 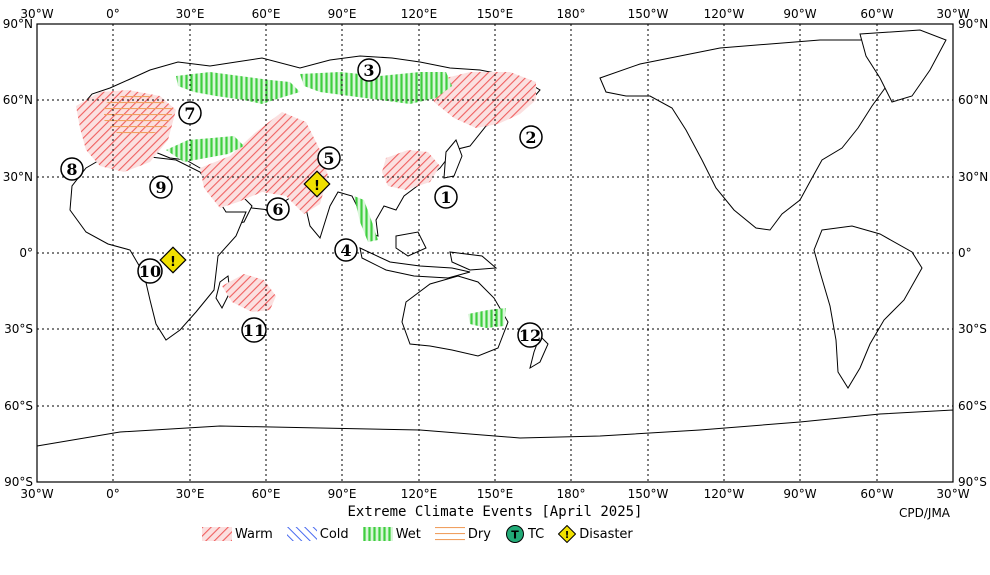 What do you see at coordinates (648, 494) in the screenshot?
I see `lon-label: 150°W` at bounding box center [648, 494].